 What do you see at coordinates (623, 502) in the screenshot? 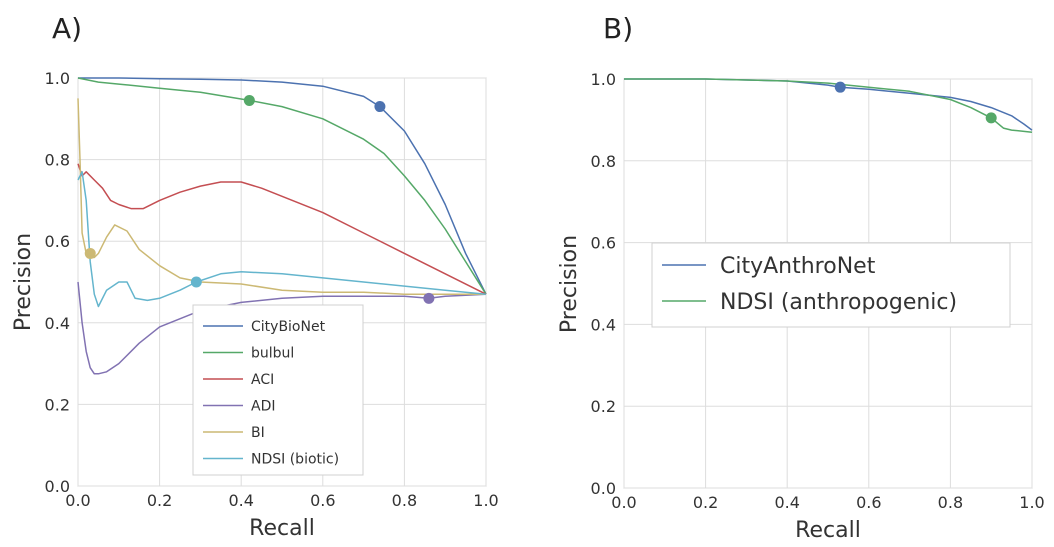
I see `panel-b-x-tick-label: 0.0` at bounding box center [623, 502].